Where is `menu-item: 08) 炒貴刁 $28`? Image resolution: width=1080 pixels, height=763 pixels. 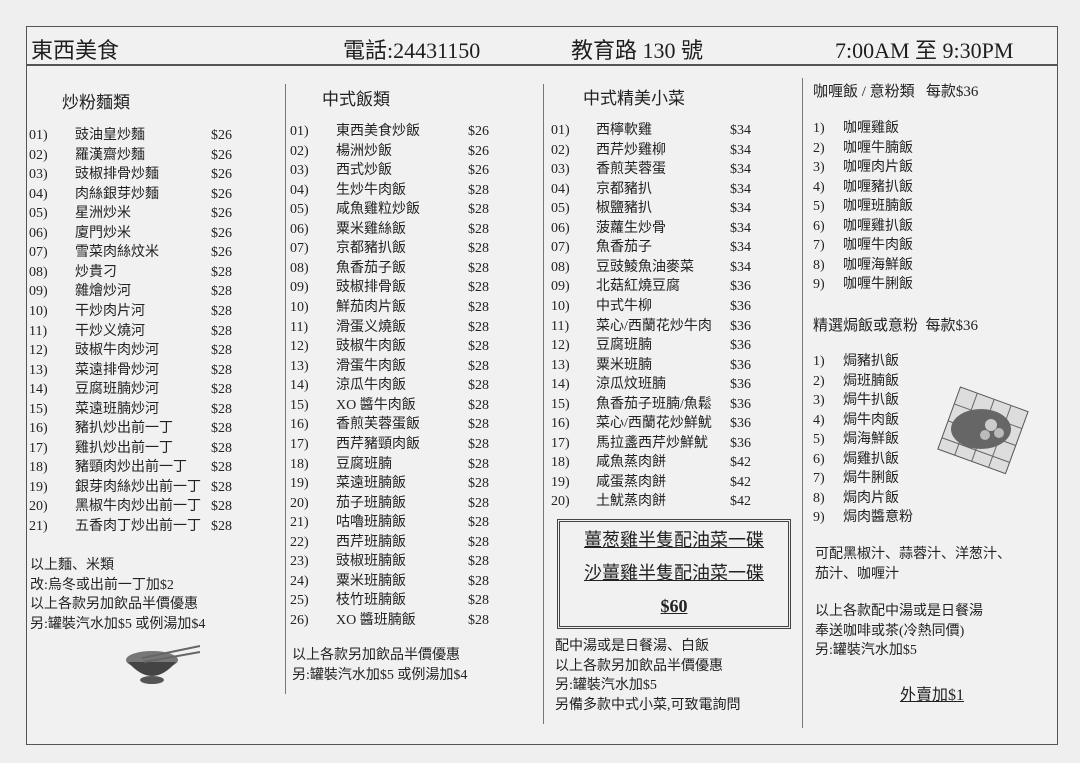
menu-item: 08) 炒貴刁 $28 is located at coordinates (154, 273).